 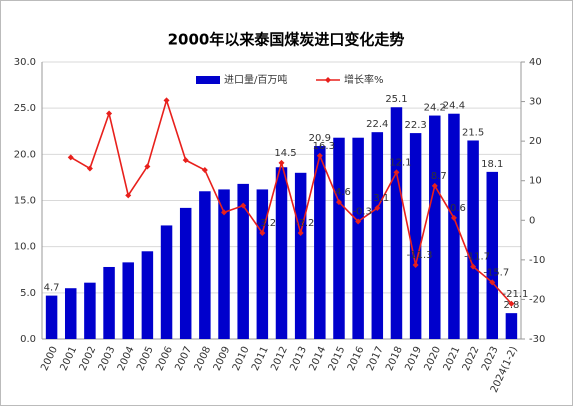 What do you see at coordinates (25, 108) in the screenshot?
I see `y-tick-label: 25.0` at bounding box center [25, 108].